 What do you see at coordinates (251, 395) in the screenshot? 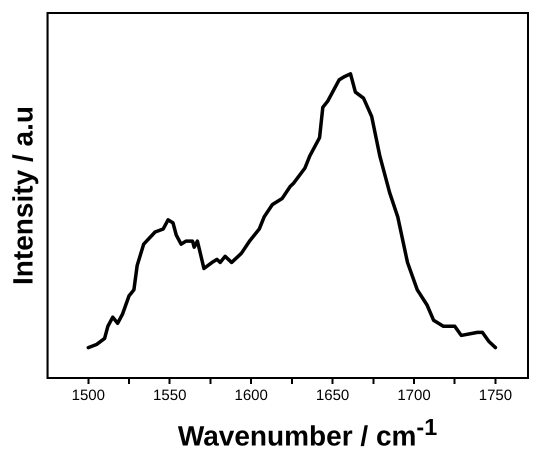
I see `x-tick-label: 1600` at bounding box center [251, 395].